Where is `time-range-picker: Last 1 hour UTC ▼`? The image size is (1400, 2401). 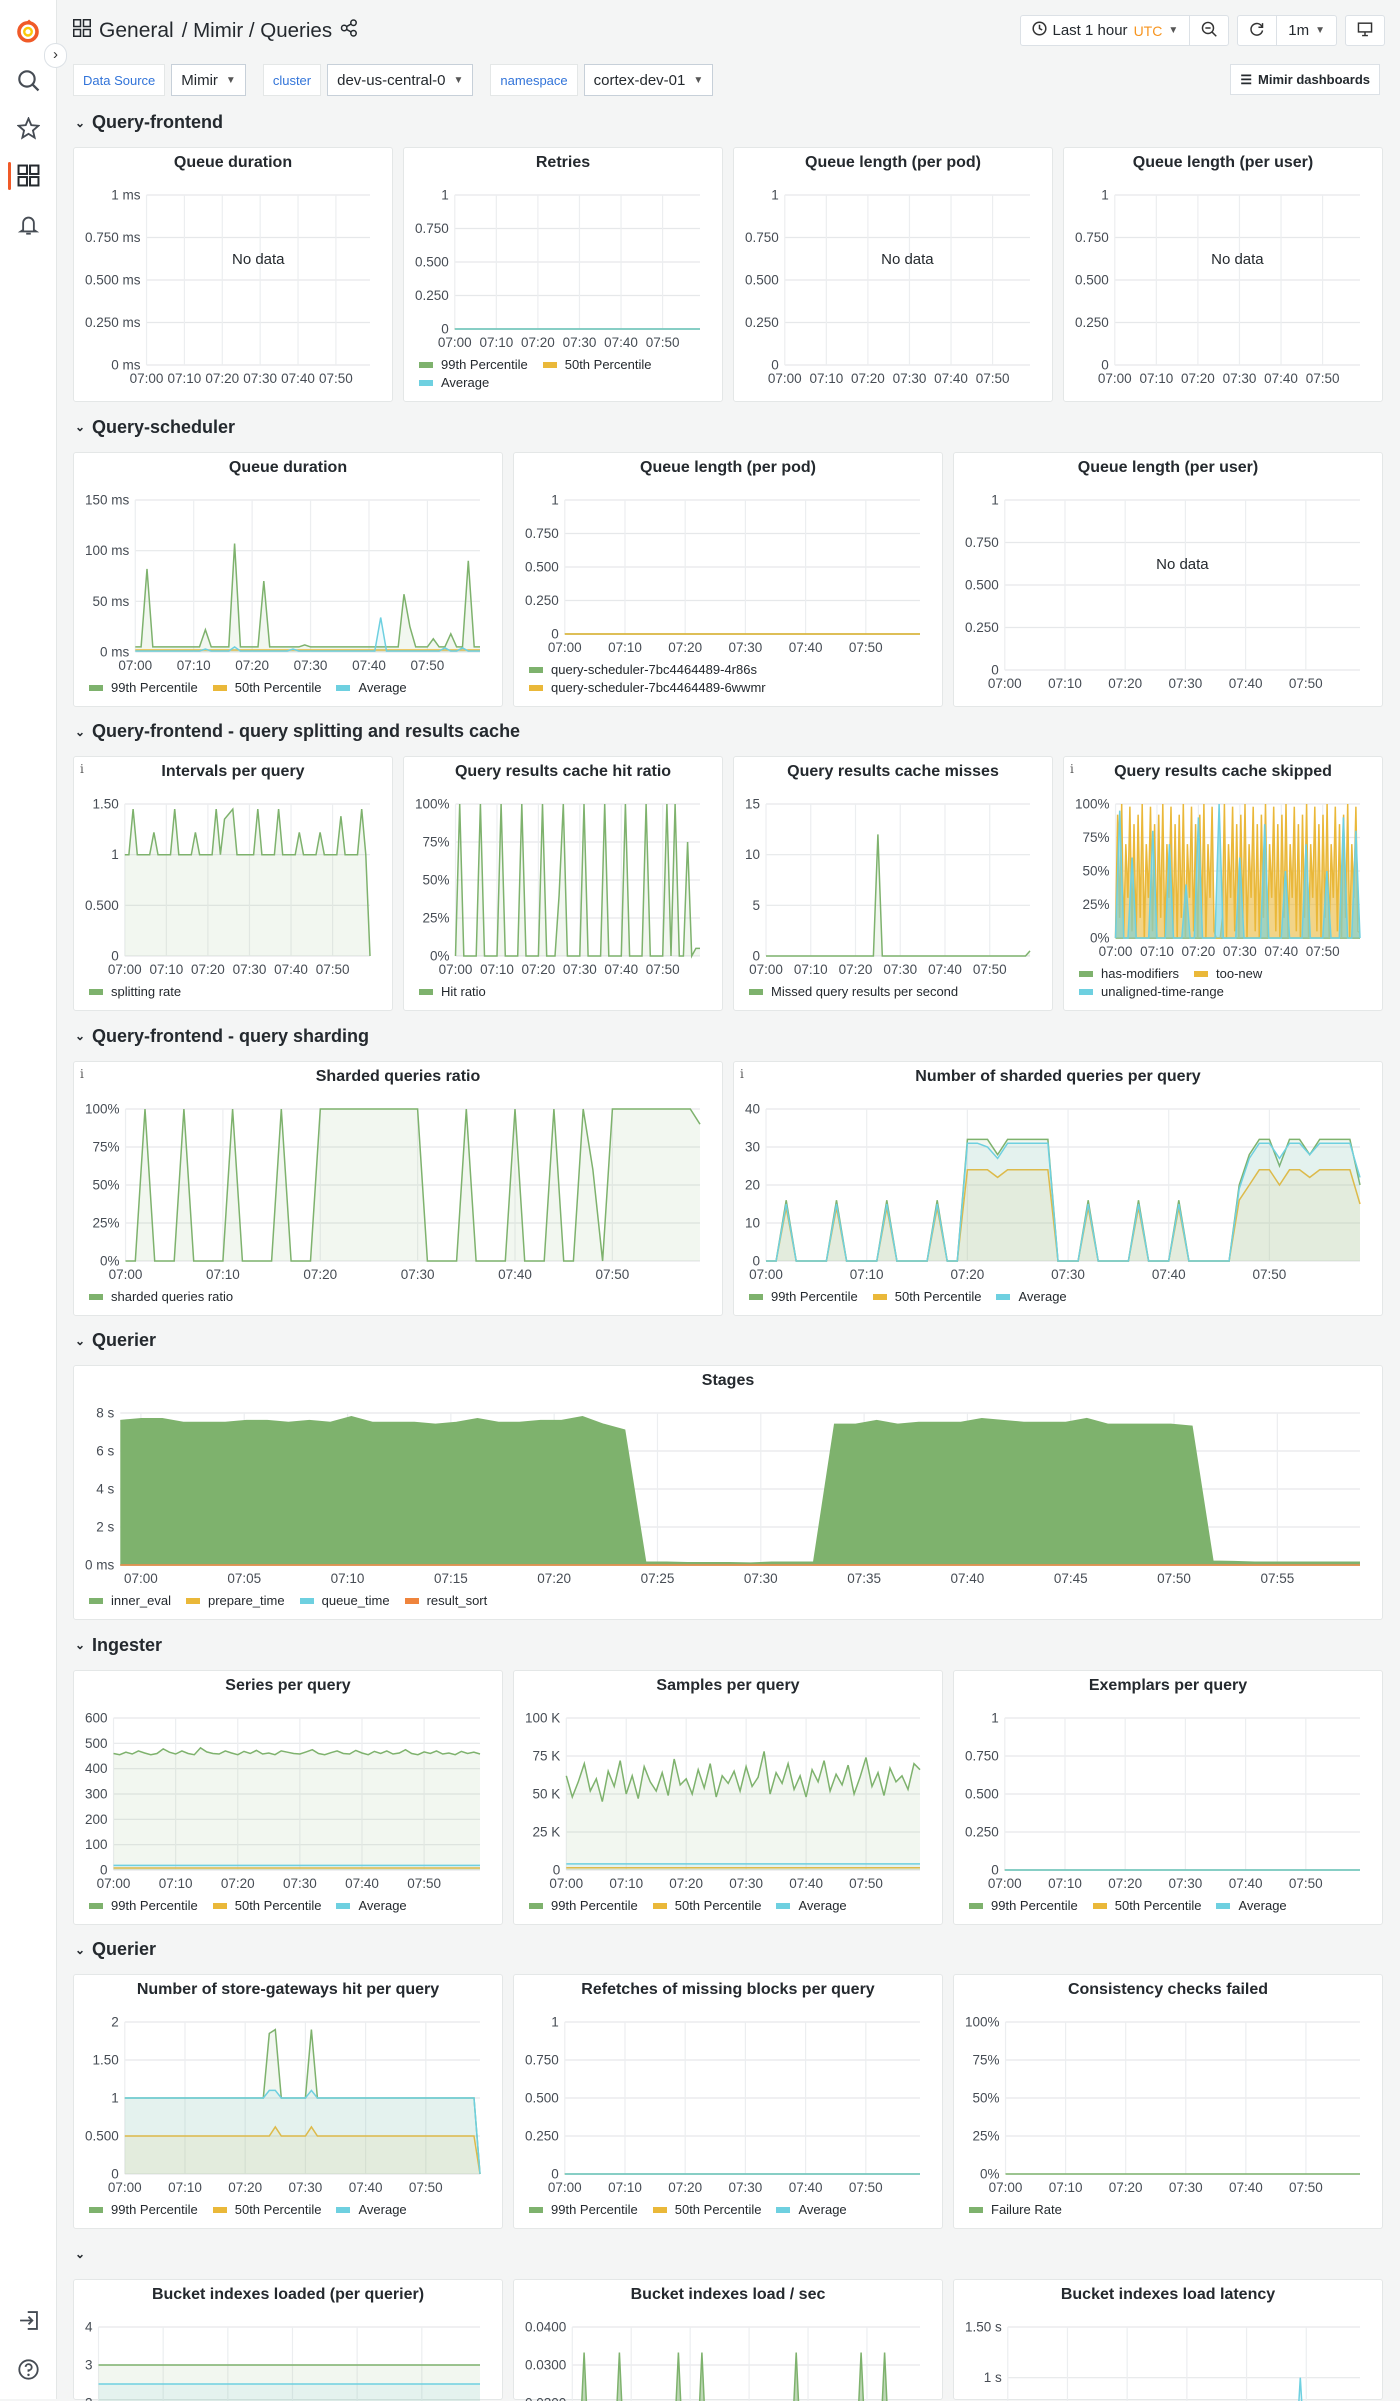
time-range-picker: Last 1 hour UTC ▼ is located at coordinates (1106, 30).